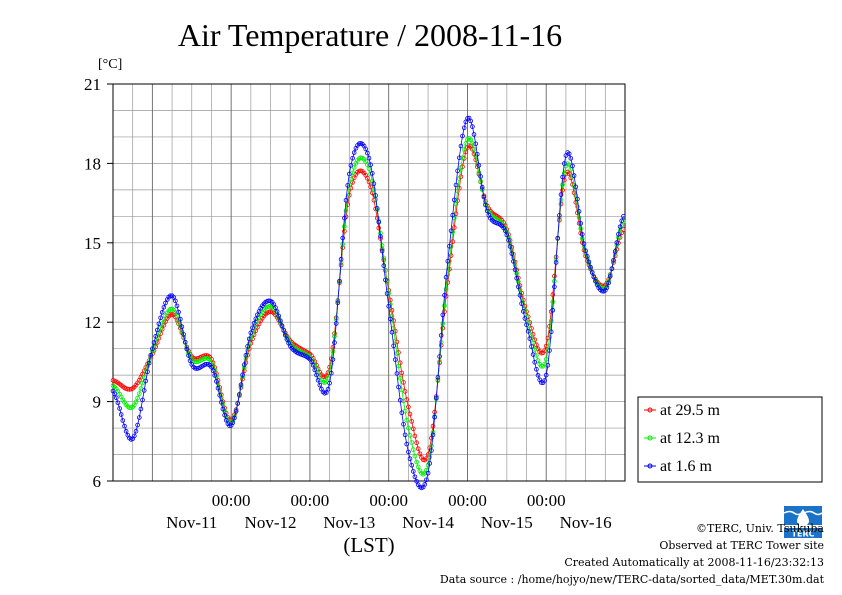 Image resolution: width=842 pixels, height=595 pixels. Describe the element at coordinates (92, 84) in the screenshot. I see `y-tick-label: 21` at that location.